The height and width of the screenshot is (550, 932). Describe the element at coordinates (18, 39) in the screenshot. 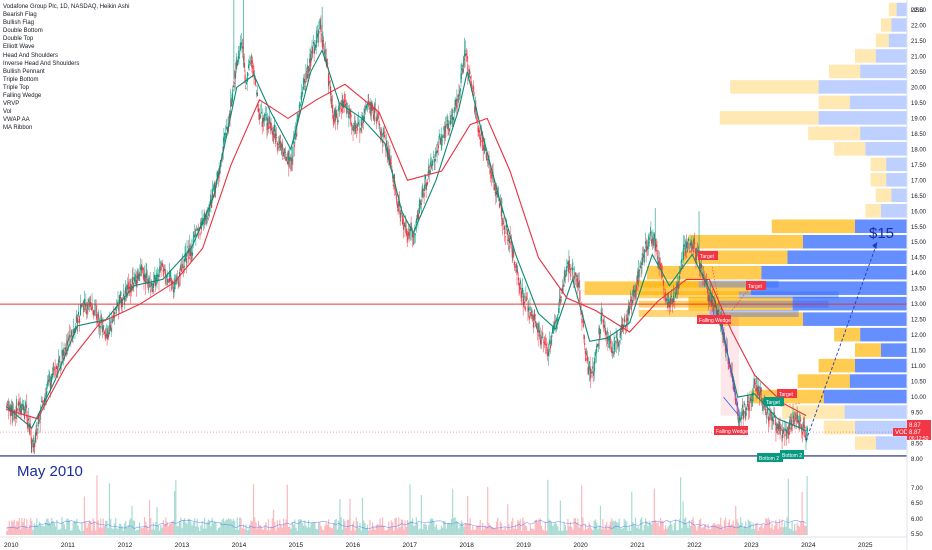

I see `legend-item: Double Top` at that location.